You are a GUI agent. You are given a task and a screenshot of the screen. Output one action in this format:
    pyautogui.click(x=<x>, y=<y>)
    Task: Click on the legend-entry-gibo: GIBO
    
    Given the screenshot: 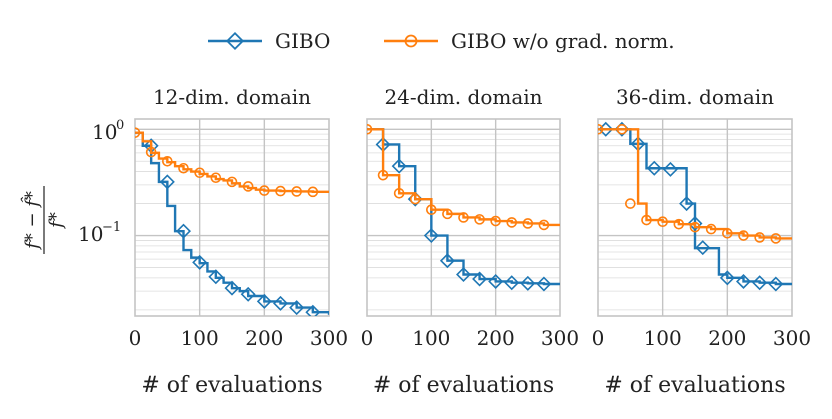 What is the action you would take?
    pyautogui.click(x=269, y=41)
    